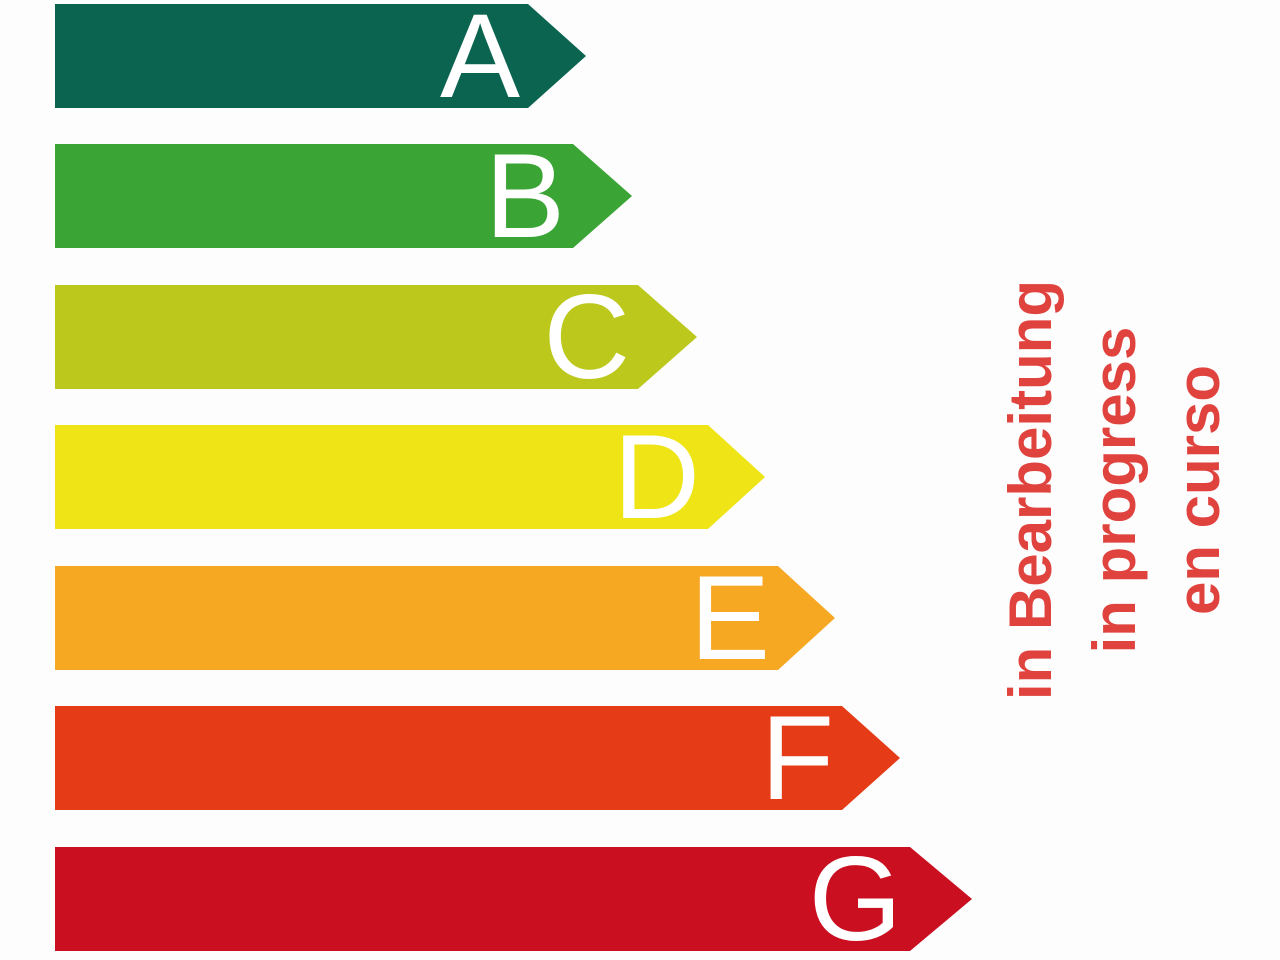 This screenshot has width=1280, height=960. Describe the element at coordinates (376, 337) in the screenshot. I see `energy-band-c: C` at that location.